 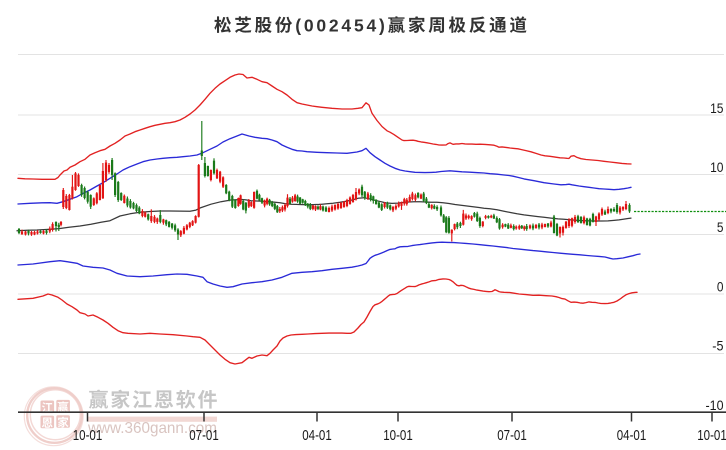 I want to click on svg-text: 5, so click(x=720, y=227).